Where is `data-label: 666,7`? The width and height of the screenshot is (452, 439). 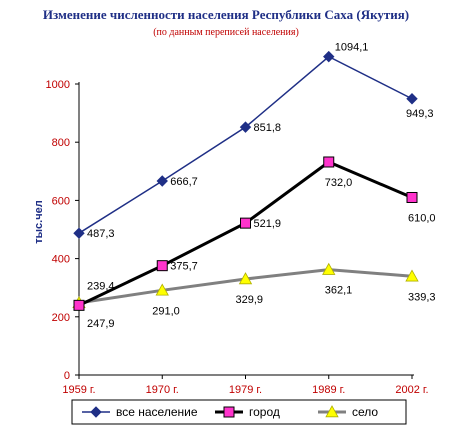
data-label: 666,7 is located at coordinates (184, 182).